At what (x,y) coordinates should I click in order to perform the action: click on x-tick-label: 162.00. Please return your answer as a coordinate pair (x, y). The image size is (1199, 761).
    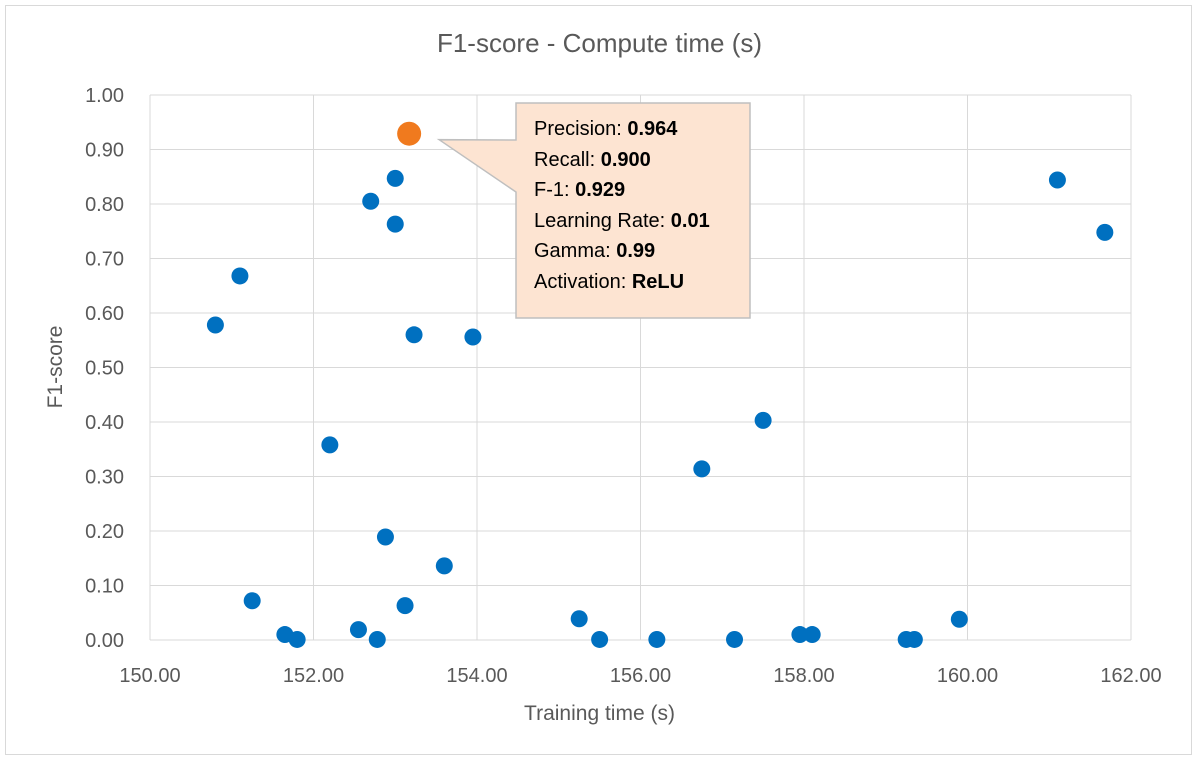
    Looking at the image, I should click on (1130, 676).